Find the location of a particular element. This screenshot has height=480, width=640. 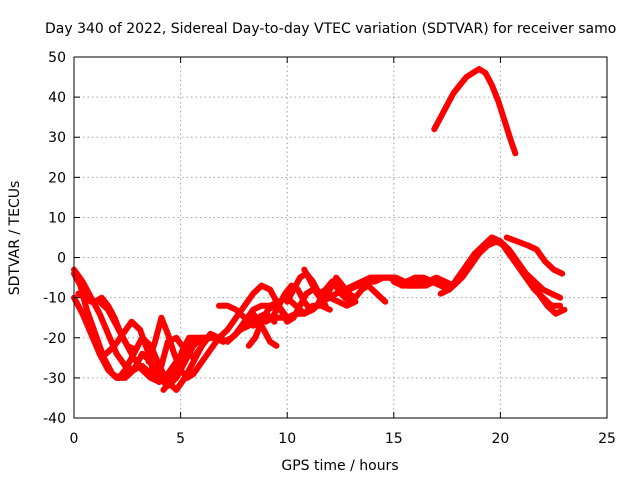

y-tick-label: 20 is located at coordinates (57, 178).